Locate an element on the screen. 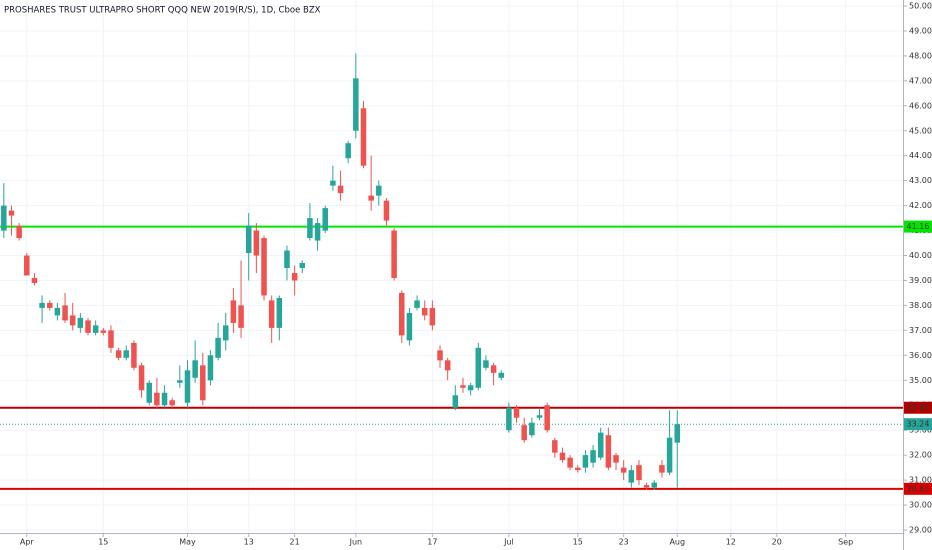  y-tick-label: 38.00 is located at coordinates (920, 305).